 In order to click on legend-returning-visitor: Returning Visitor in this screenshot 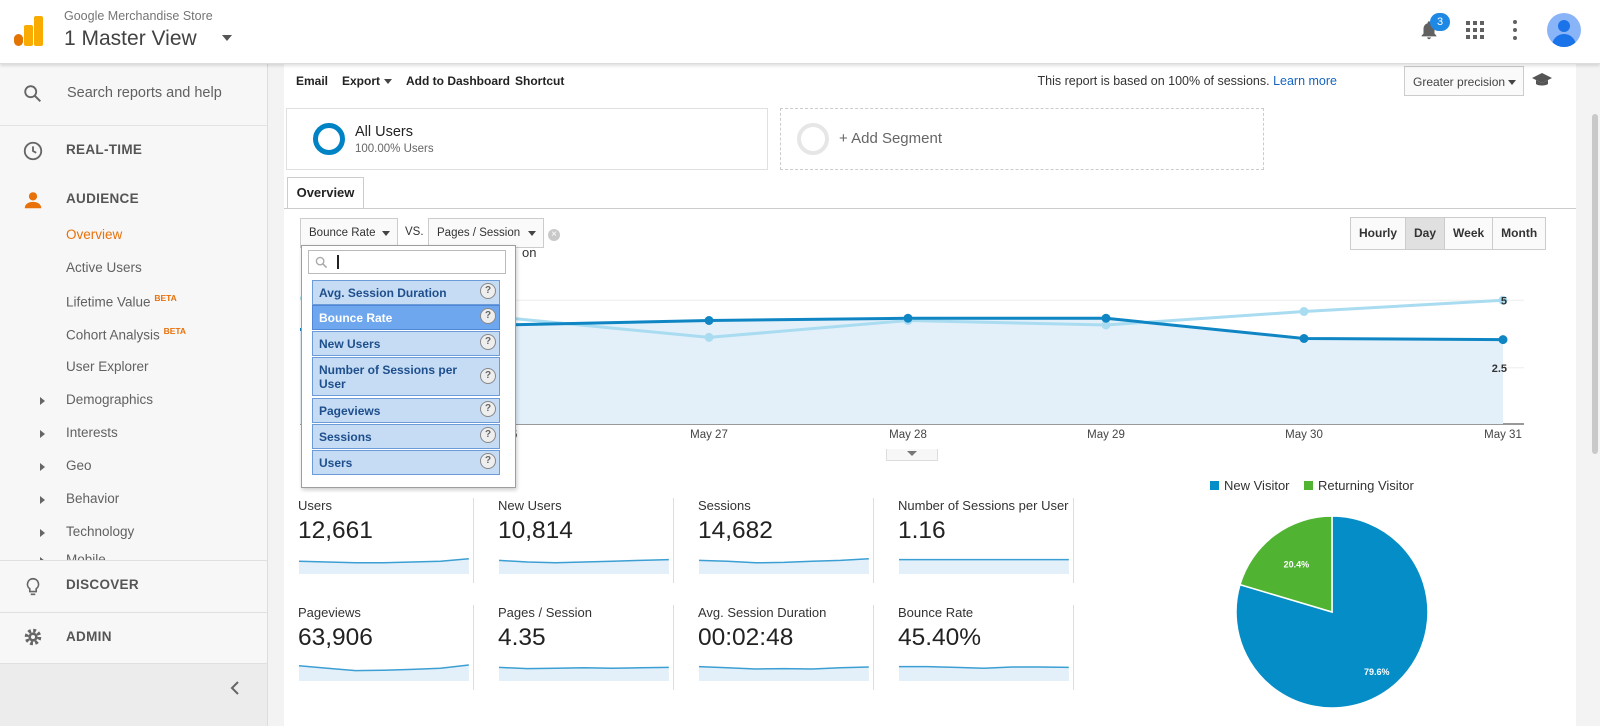, I will do `click(1358, 485)`.